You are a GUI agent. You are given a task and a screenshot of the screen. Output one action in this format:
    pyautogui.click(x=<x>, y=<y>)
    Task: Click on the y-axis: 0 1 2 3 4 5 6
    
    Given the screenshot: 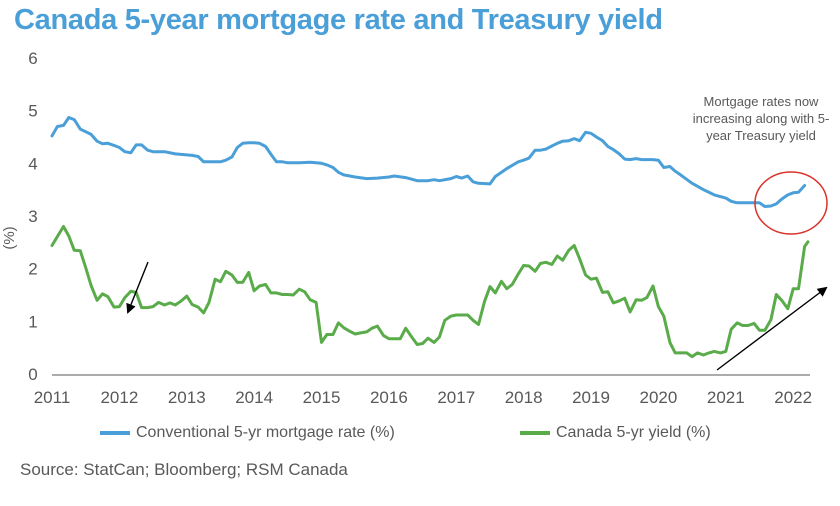 What is the action you would take?
    pyautogui.click(x=32, y=216)
    